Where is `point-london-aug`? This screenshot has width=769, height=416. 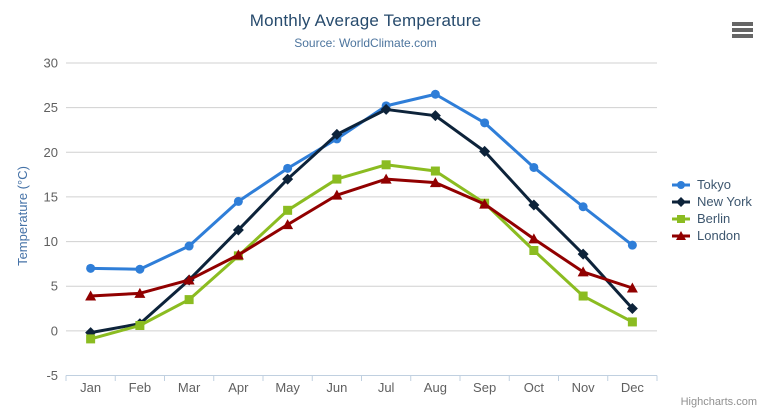 point-london-aug is located at coordinates (435, 182).